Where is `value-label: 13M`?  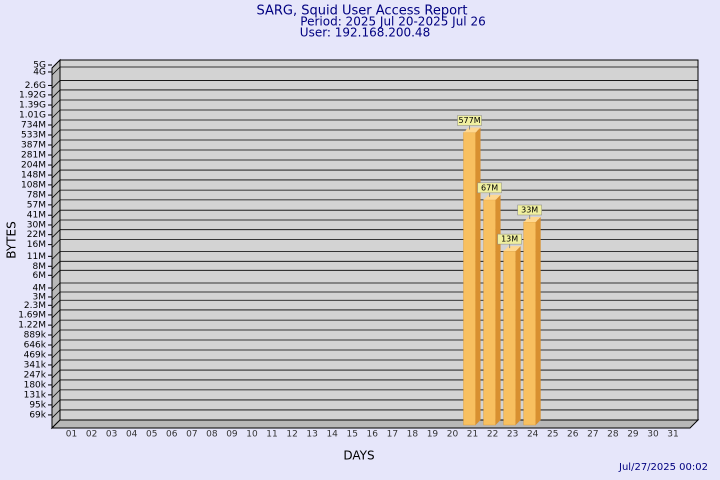
value-label: 13M is located at coordinates (509, 239).